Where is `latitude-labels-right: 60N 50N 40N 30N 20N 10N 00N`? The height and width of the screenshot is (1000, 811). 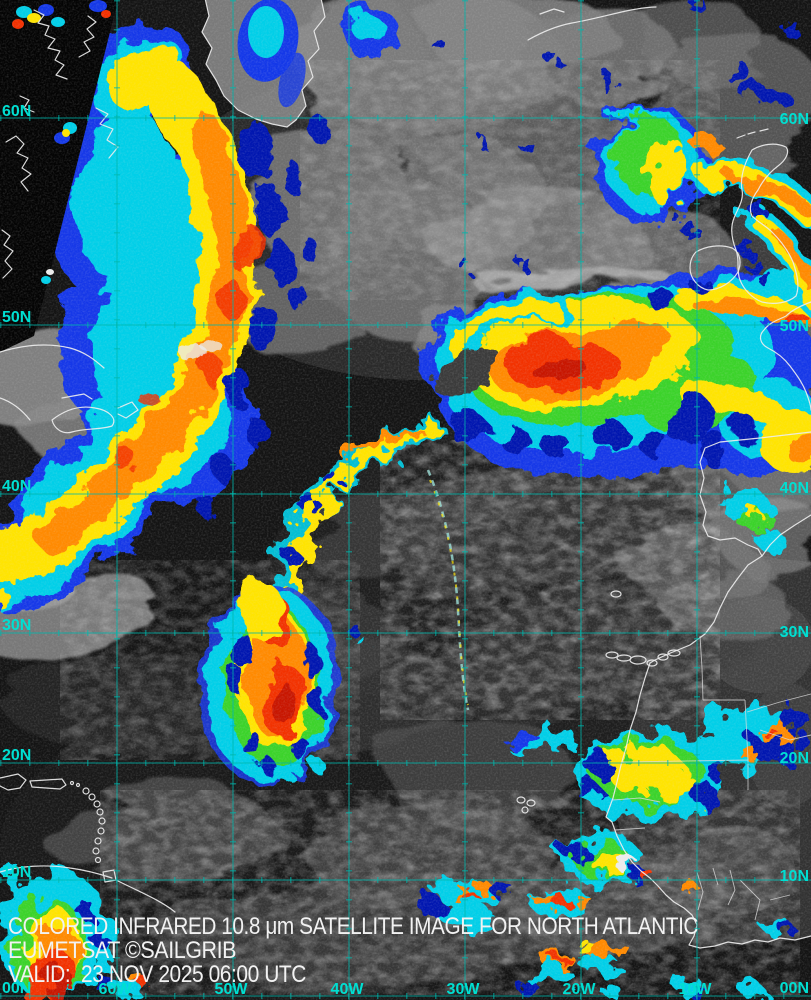
latitude-labels-right: 60N 50N 40N 30N 20N 10N 00N is located at coordinates (794, 554).